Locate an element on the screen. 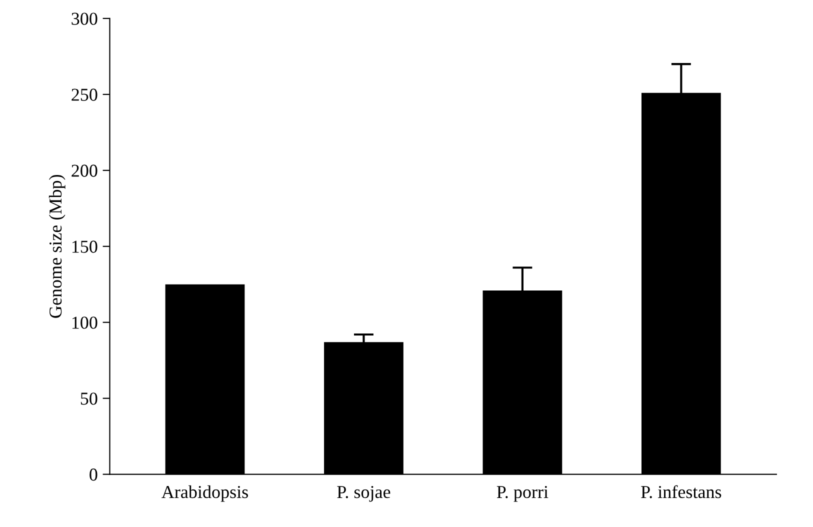 This screenshot has height=527, width=813. y-tick-label: 0 is located at coordinates (94, 474).